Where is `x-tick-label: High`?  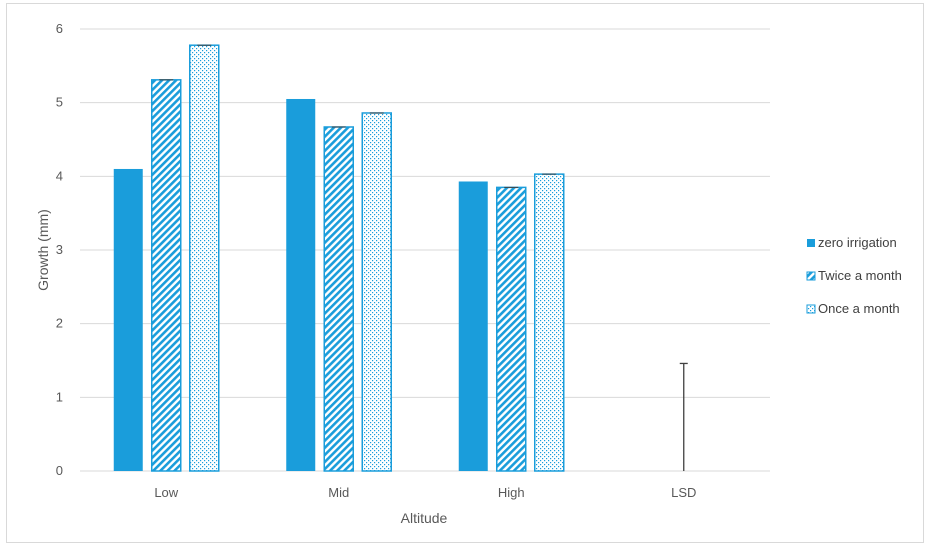
x-tick-label: High is located at coordinates (511, 492).